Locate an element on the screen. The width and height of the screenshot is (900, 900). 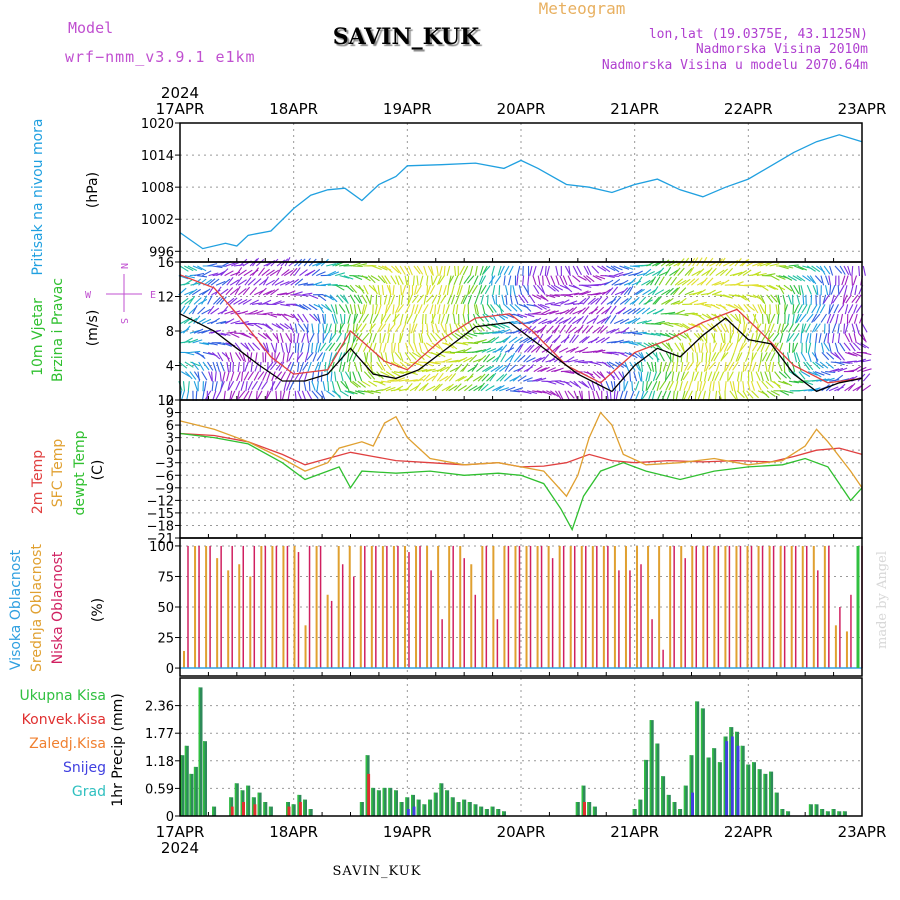
precip-tick-label: 1.18 is located at coordinates (159, 762).